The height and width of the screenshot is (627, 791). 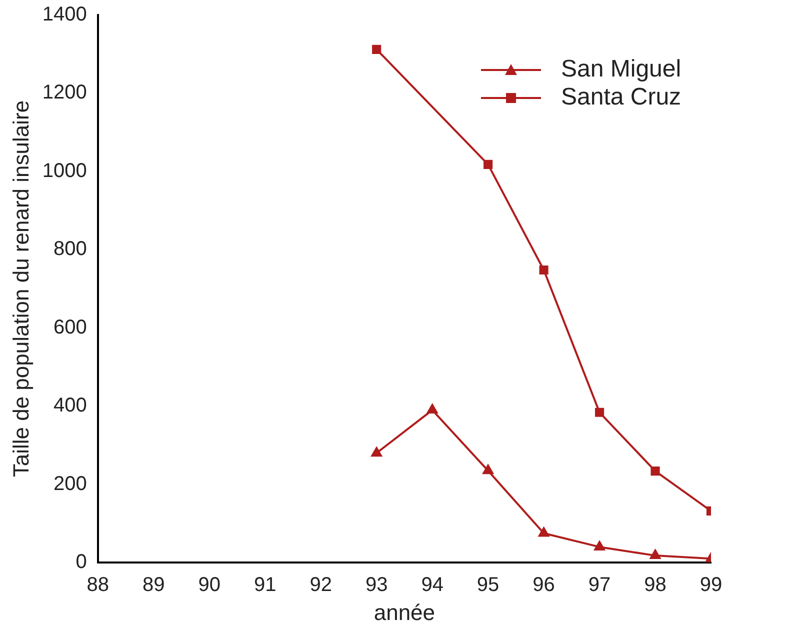 I want to click on y-tick-label: 800, so click(x=70, y=249).